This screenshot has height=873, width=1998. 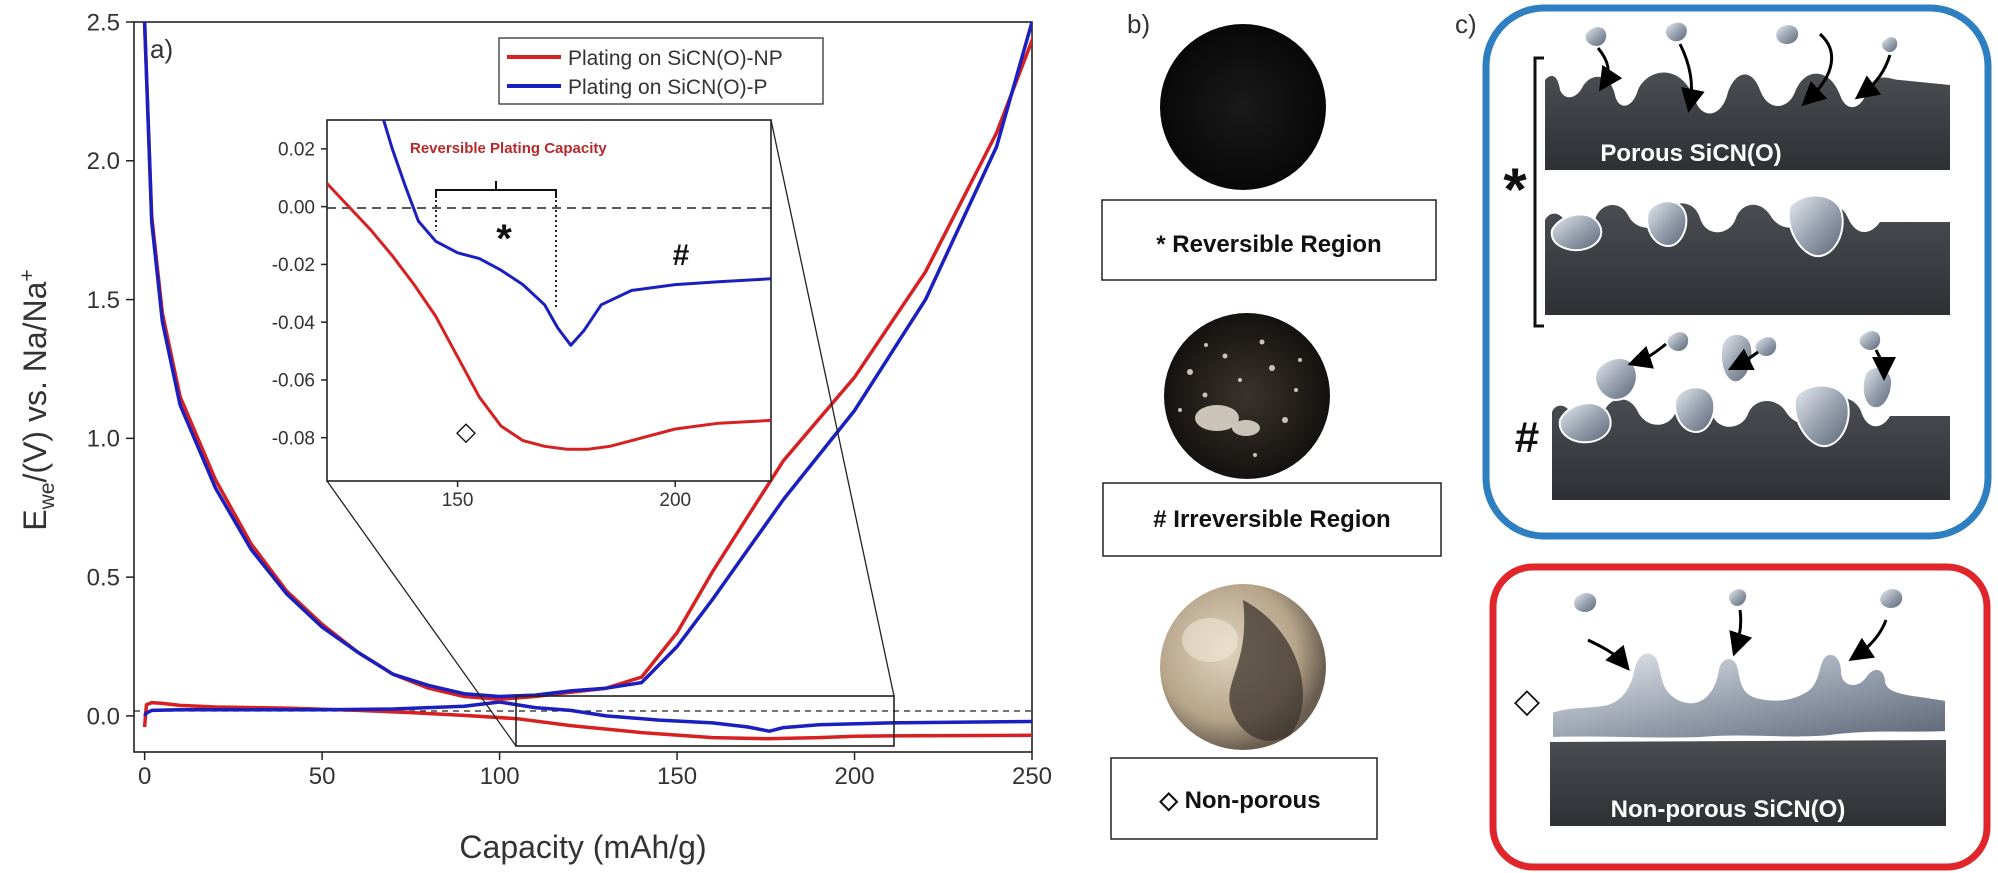 What do you see at coordinates (1690, 153) in the screenshot?
I see `porous-title: Porous SiCN(O)` at bounding box center [1690, 153].